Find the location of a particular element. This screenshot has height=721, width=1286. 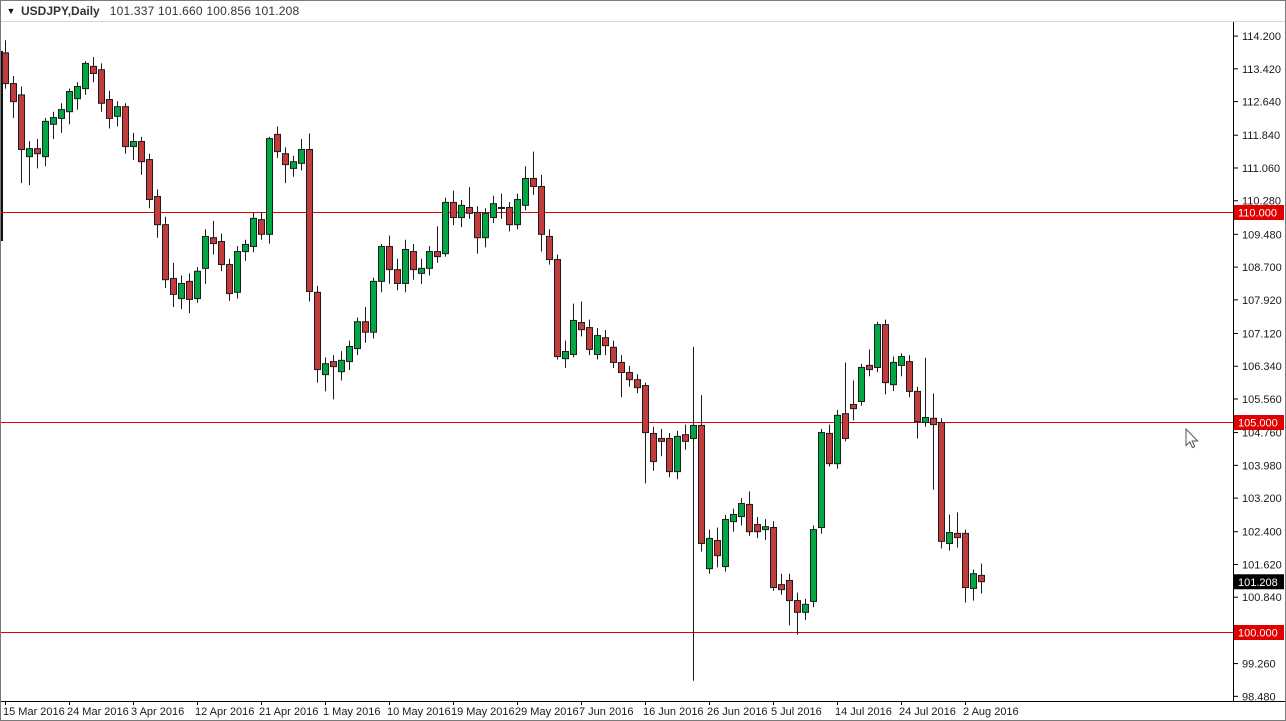

ohlc-quote-values: 101.337 101.660 100.856 101.208 is located at coordinates (204, 11).